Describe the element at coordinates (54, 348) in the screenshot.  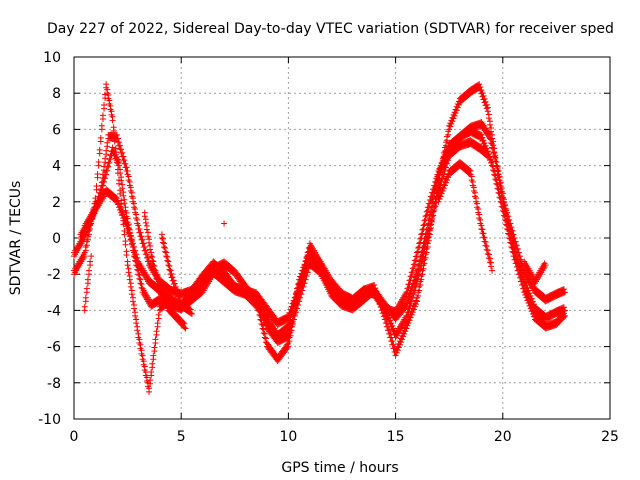
I see `y-tick-label: -6` at that location.